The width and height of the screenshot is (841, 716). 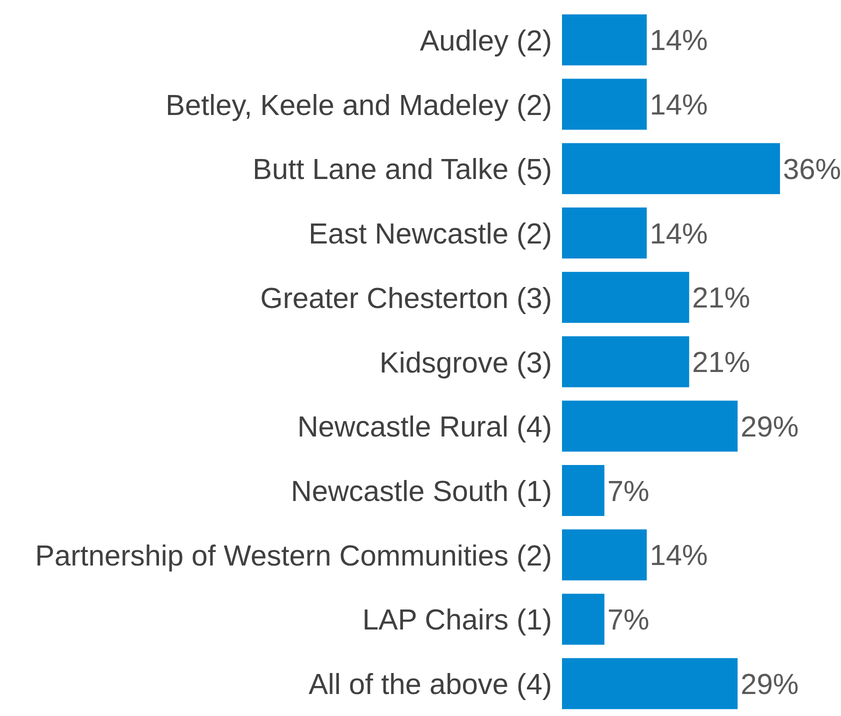 What do you see at coordinates (812, 170) in the screenshot?
I see `data-label: 36%` at bounding box center [812, 170].